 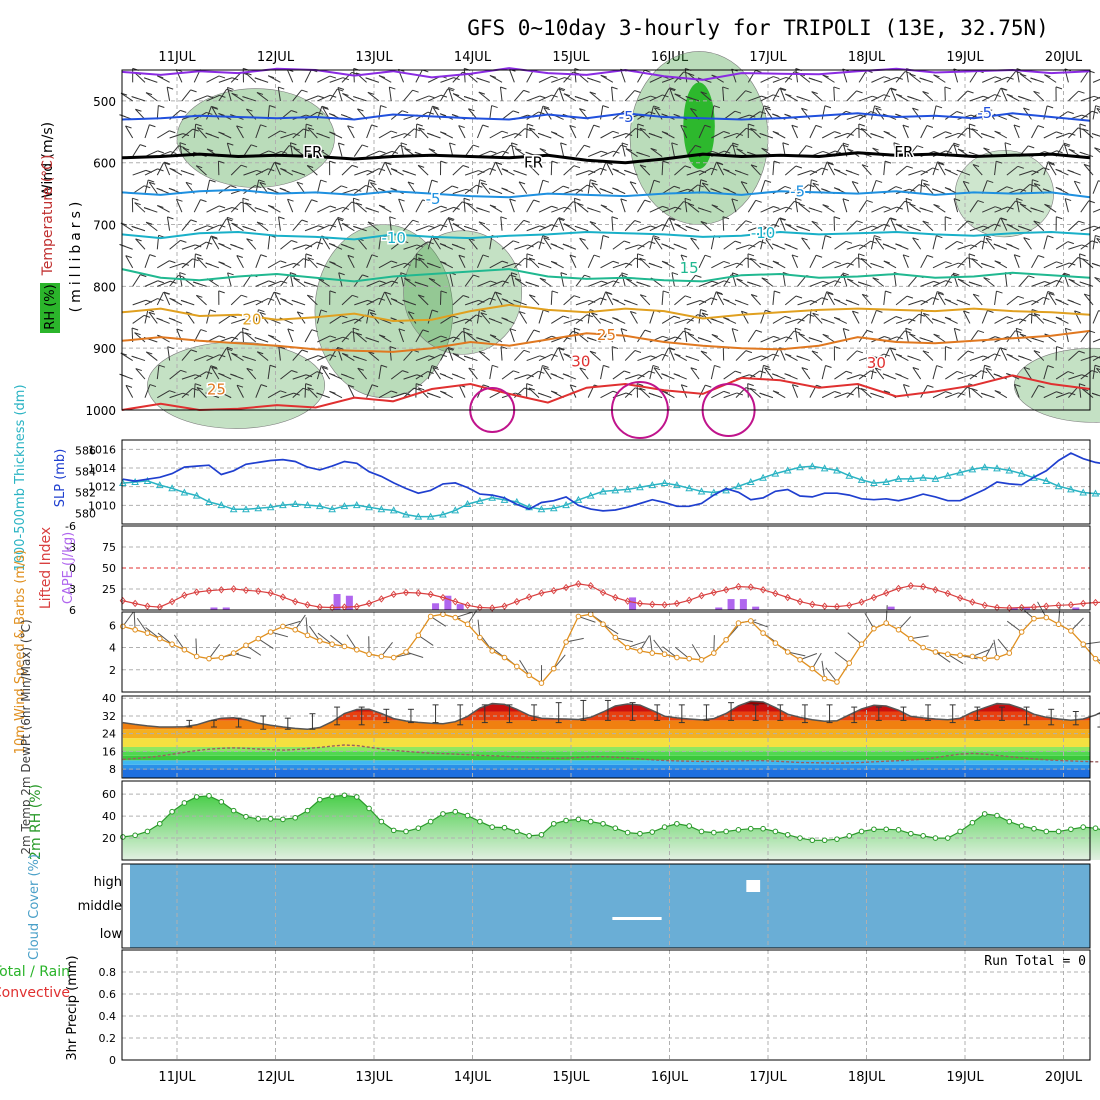 What do you see at coordinates (112, 769) in the screenshot?
I see `temp-ytick: 8` at bounding box center [112, 769].